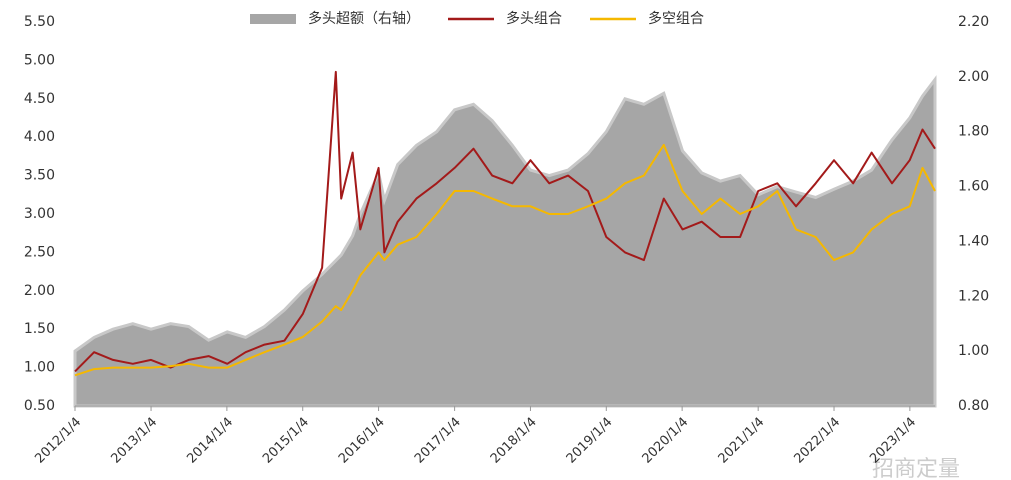 Image resolution: width=1011 pixels, height=480 pixels. What do you see at coordinates (514, 441) in the screenshot?
I see `x-tick-label: 2018/1/4` at bounding box center [514, 441].